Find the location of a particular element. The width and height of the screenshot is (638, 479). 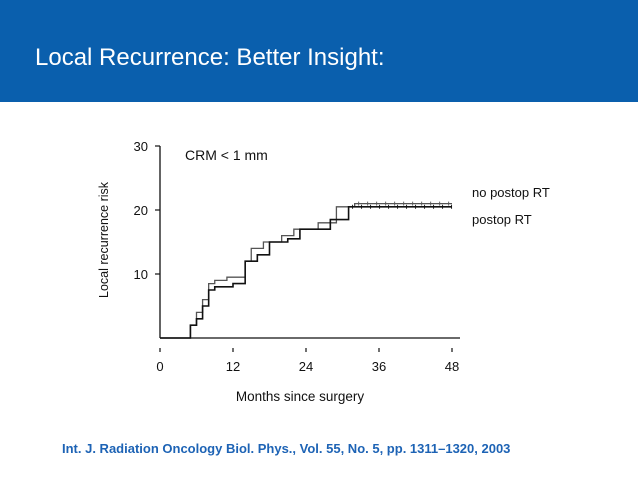

x-tick-label: 48 is located at coordinates (452, 366).